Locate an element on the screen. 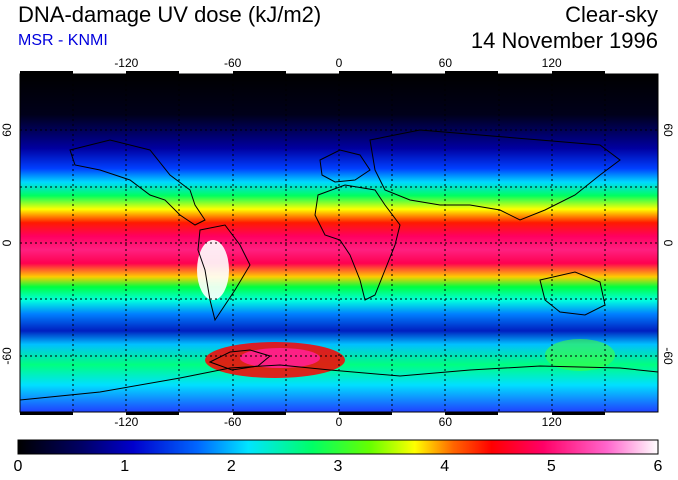 The image size is (678, 480). sky-condition-label: Clear-sky is located at coordinates (611, 14).